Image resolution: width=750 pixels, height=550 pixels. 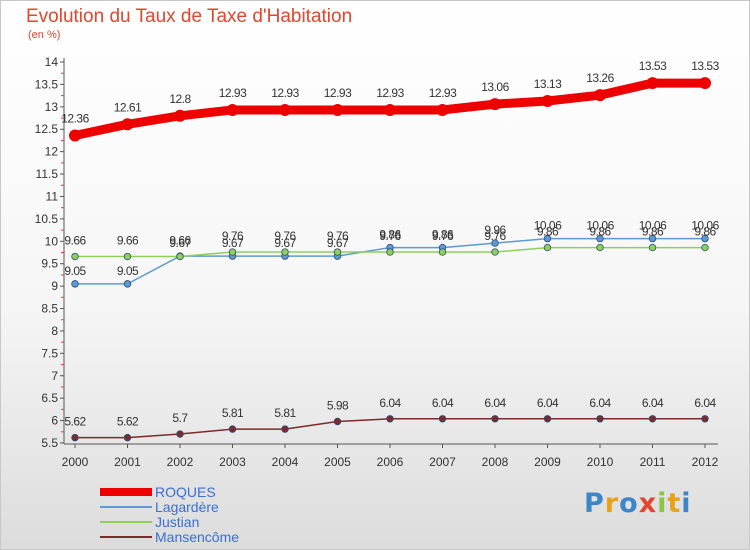 I want to click on data-label: 10.06, so click(x=600, y=226).